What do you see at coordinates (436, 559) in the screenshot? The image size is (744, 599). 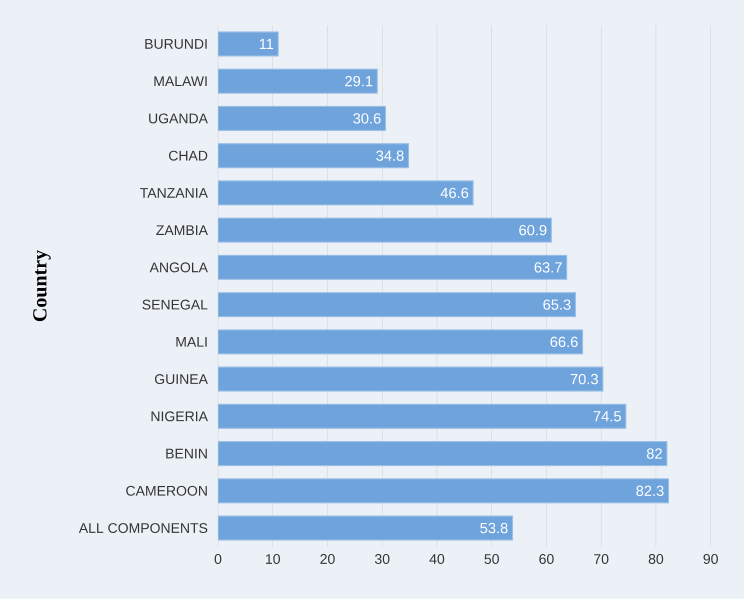 I see `x-tick-label: 40` at bounding box center [436, 559].